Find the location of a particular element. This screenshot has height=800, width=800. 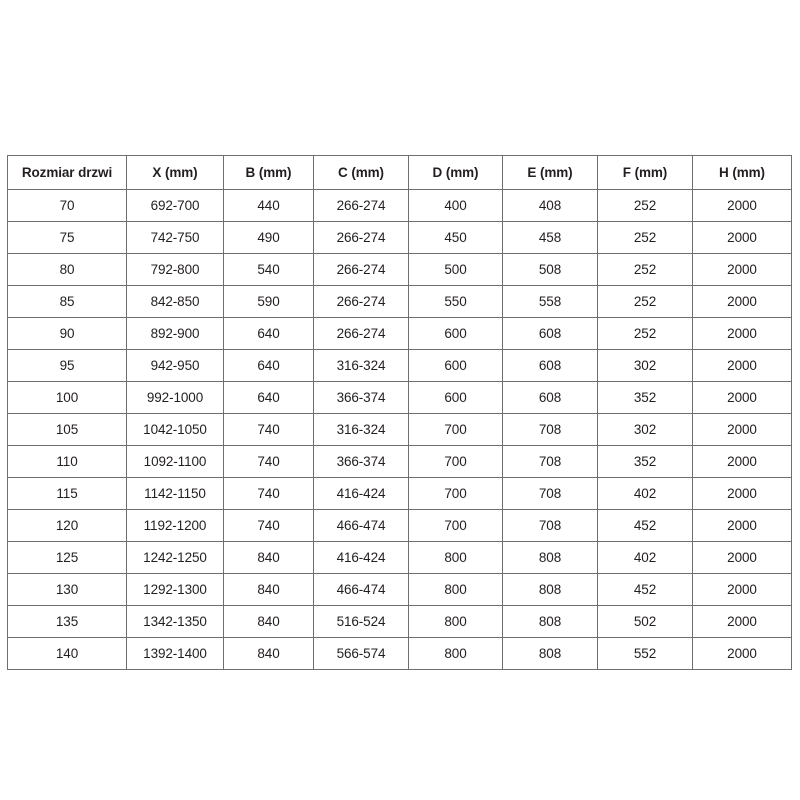

cell-door-size: 90 is located at coordinates (67, 333).